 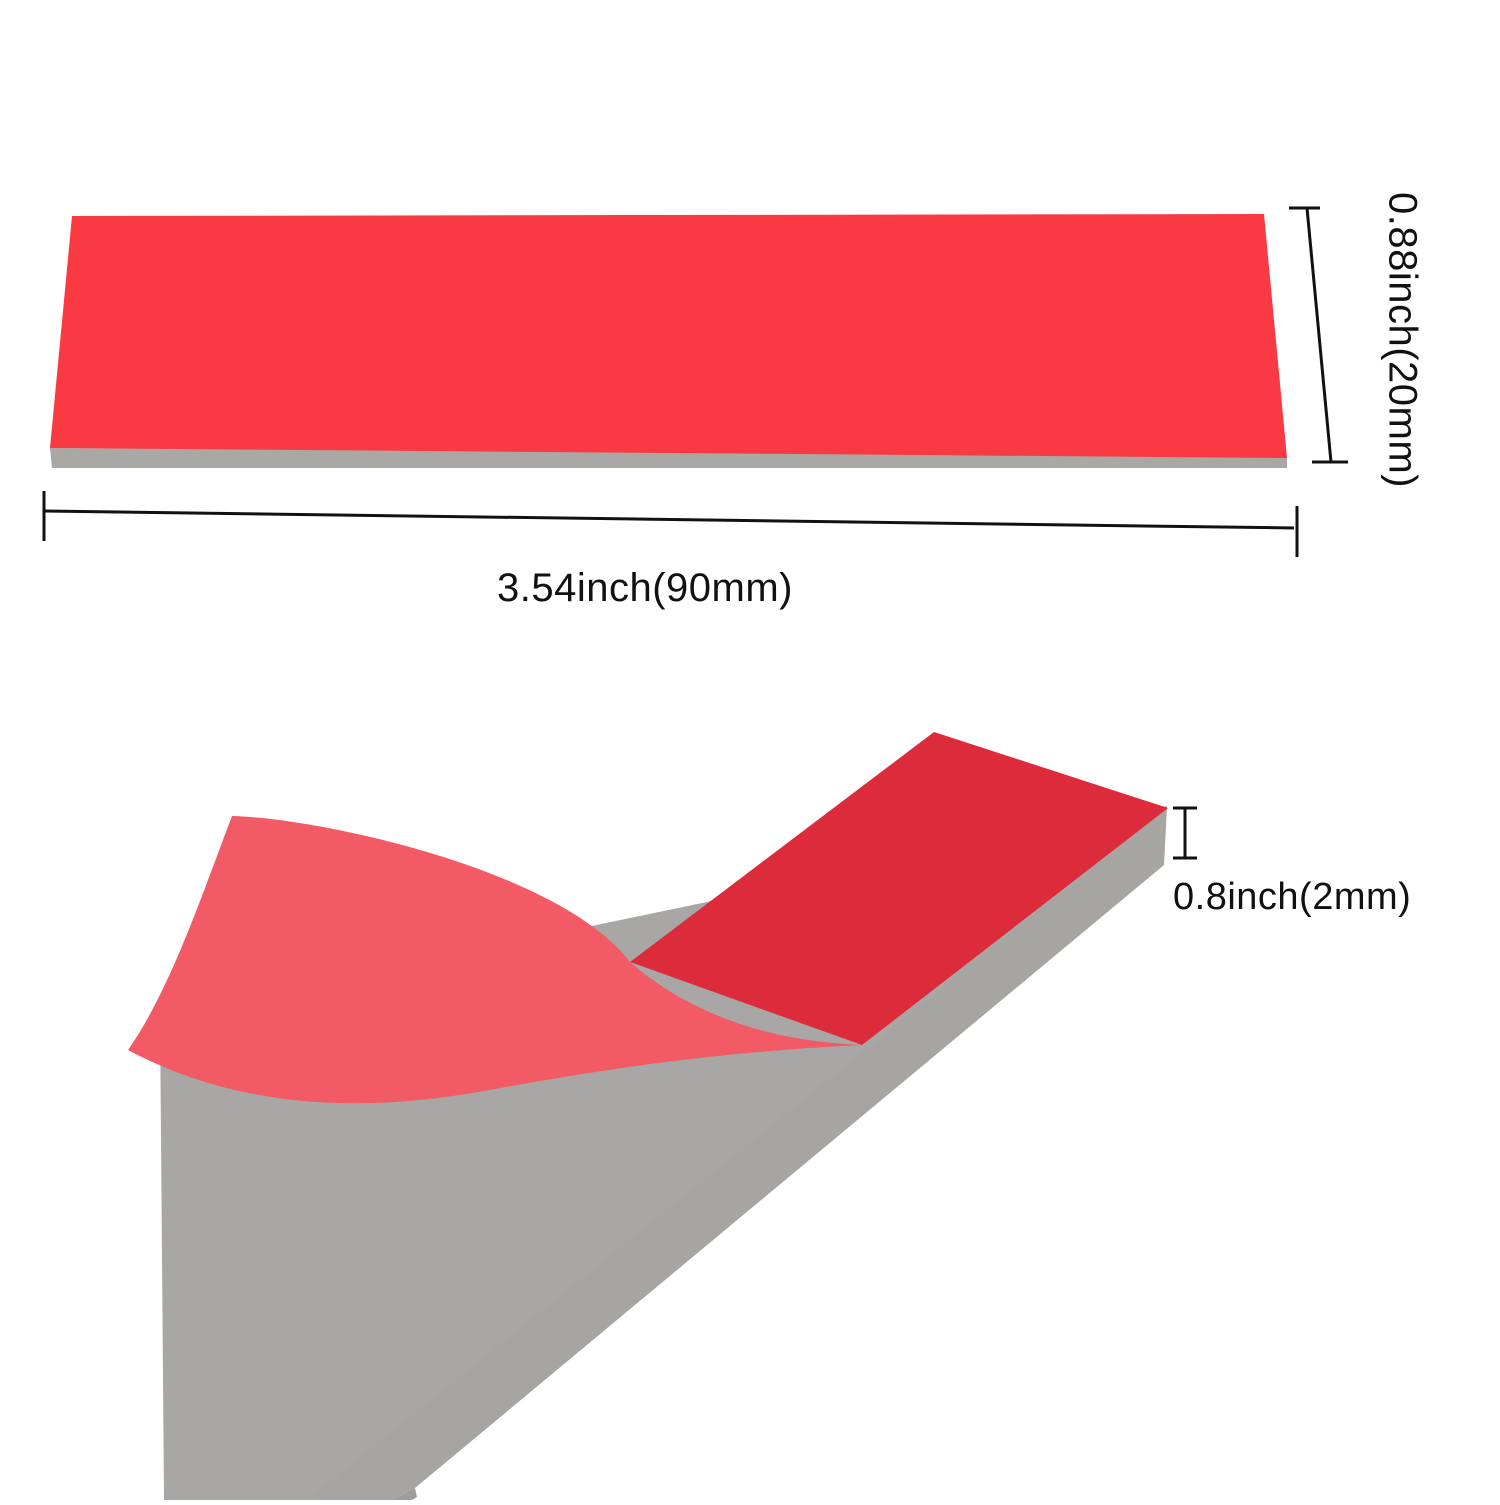 What do you see at coordinates (668, 336) in the screenshot?
I see `top-strip-red-liner` at bounding box center [668, 336].